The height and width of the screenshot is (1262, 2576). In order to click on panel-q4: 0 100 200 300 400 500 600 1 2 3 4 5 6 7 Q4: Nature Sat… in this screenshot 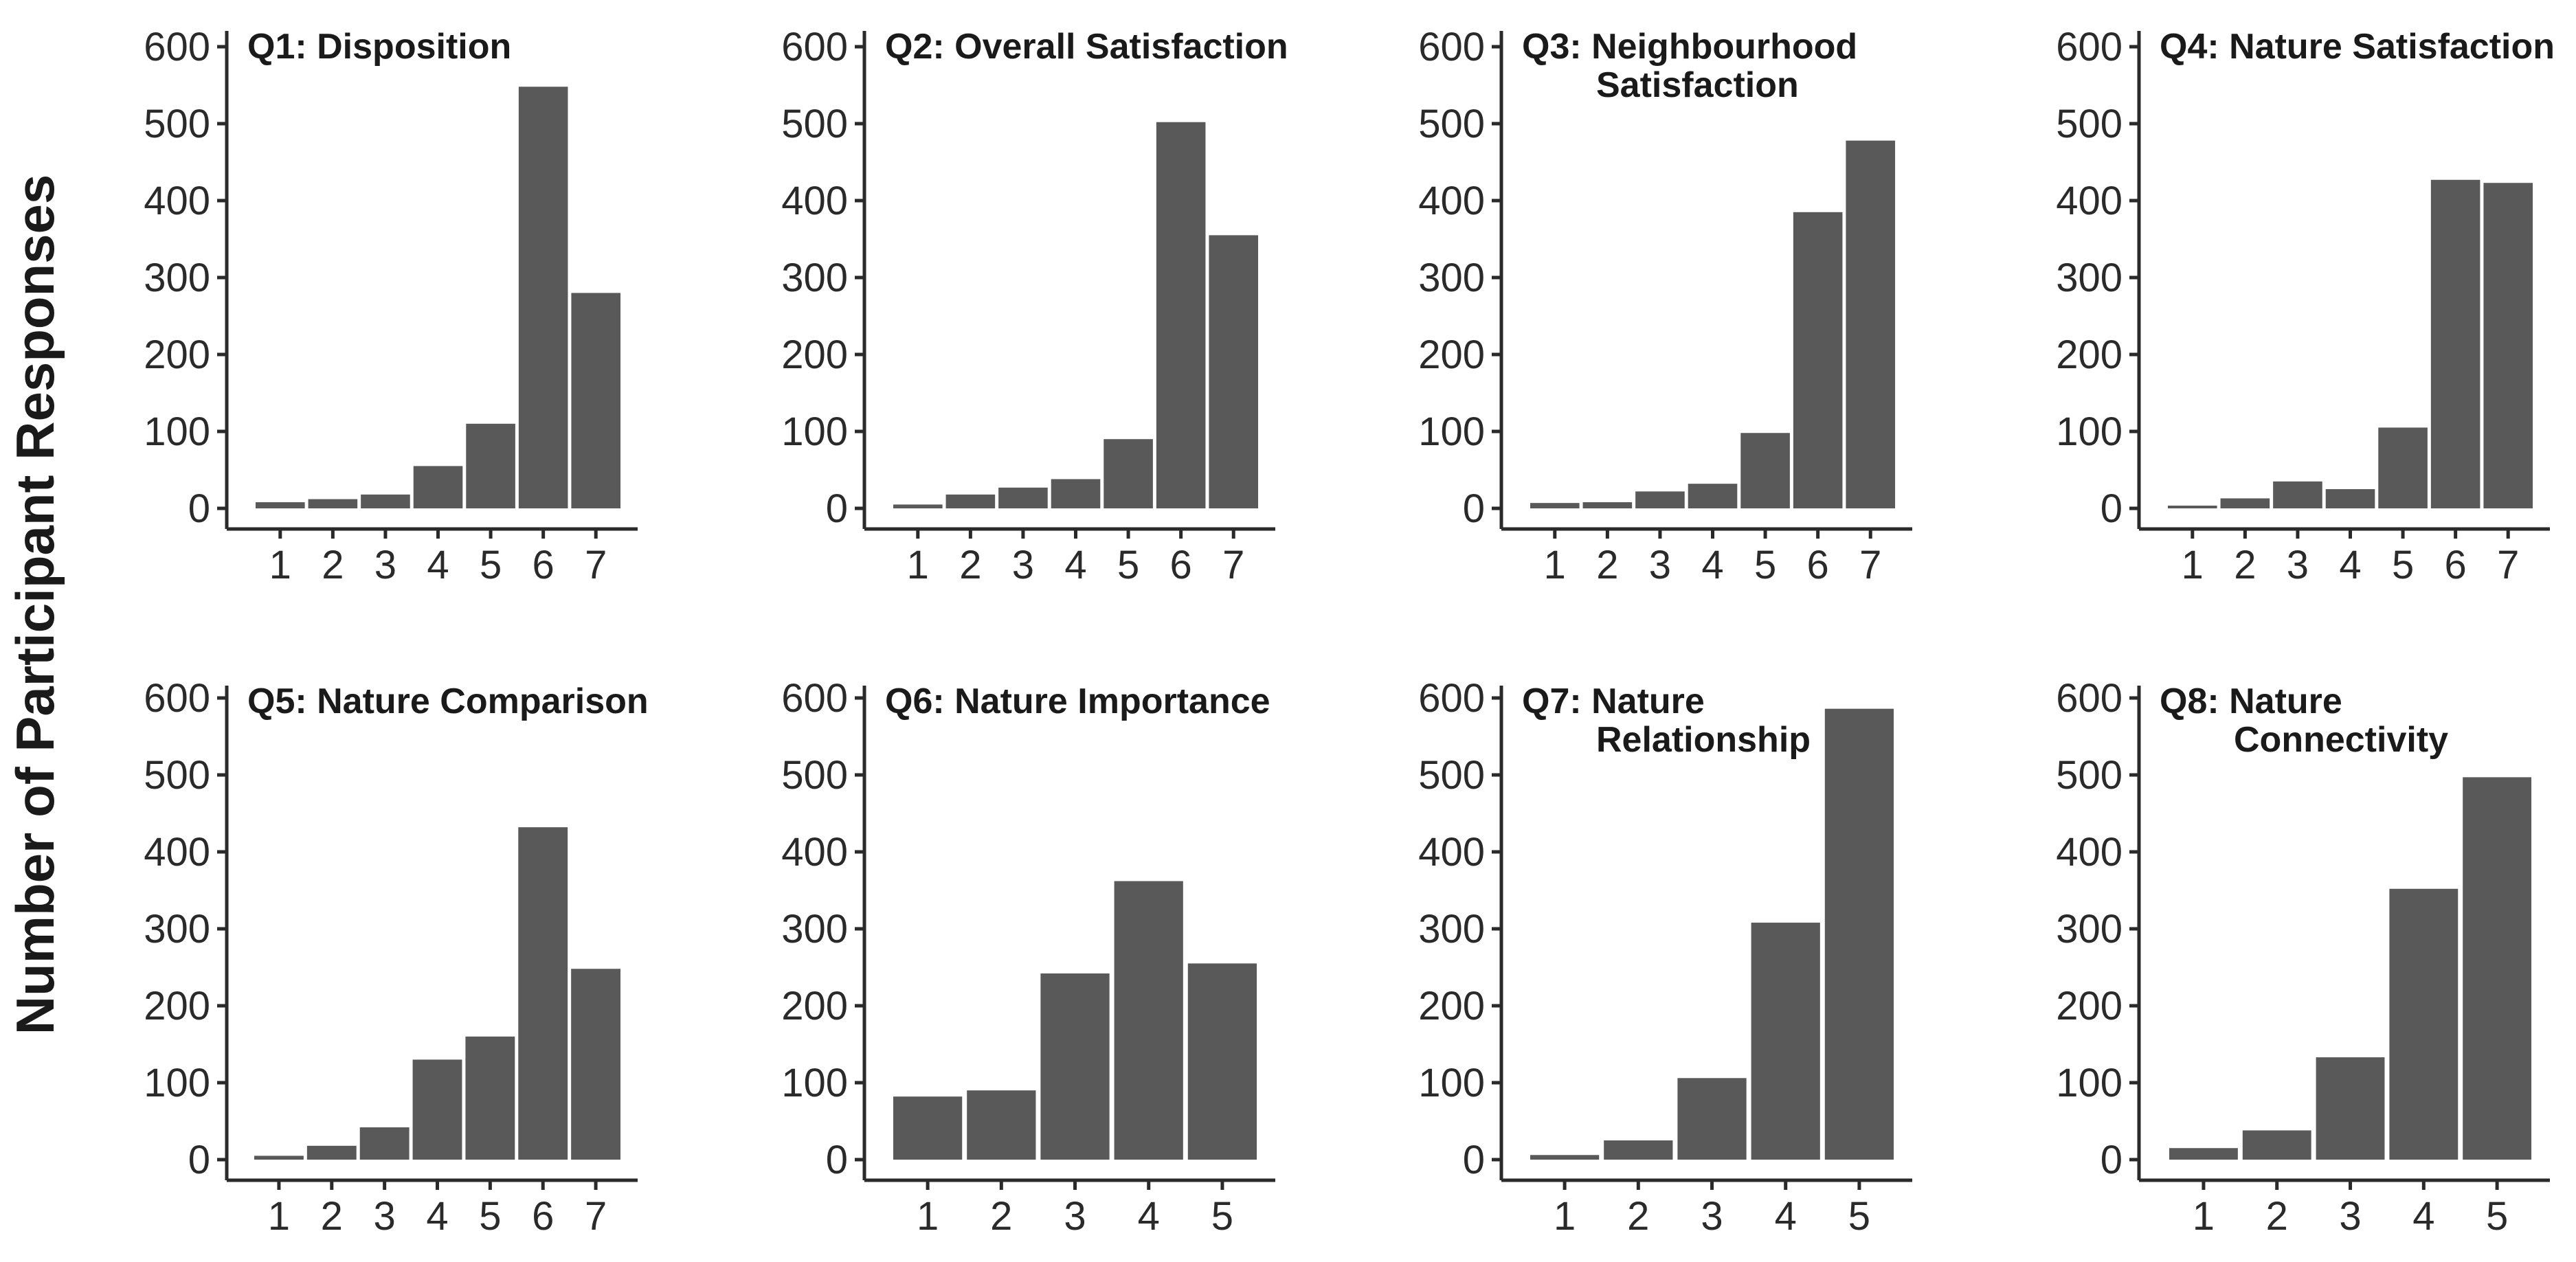, I will do `click(2305, 306)`.